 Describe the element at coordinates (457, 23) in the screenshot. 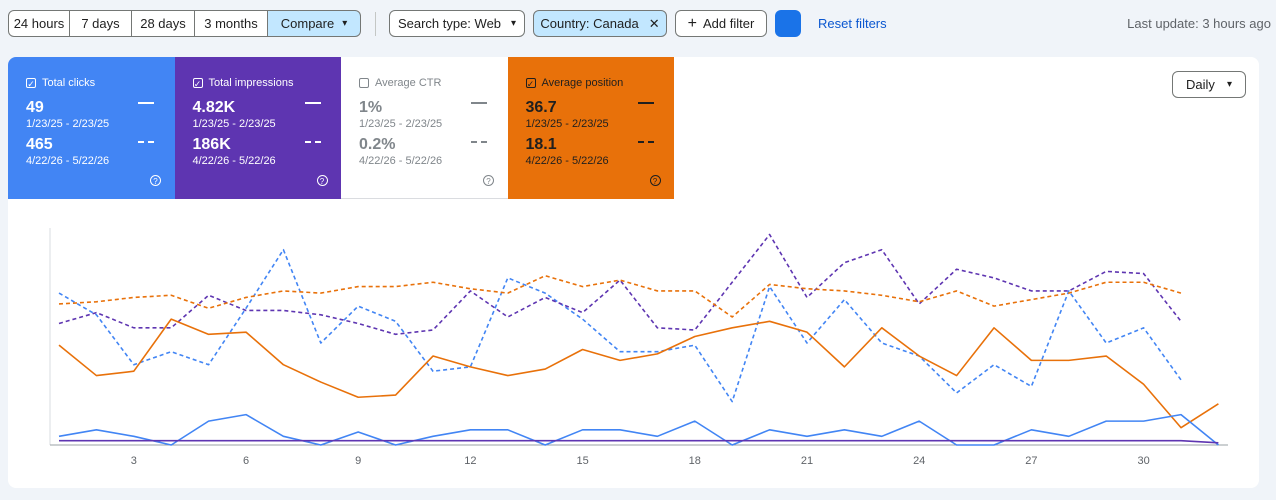

I see `search-type-filter: Search type: Web ▾` at that location.